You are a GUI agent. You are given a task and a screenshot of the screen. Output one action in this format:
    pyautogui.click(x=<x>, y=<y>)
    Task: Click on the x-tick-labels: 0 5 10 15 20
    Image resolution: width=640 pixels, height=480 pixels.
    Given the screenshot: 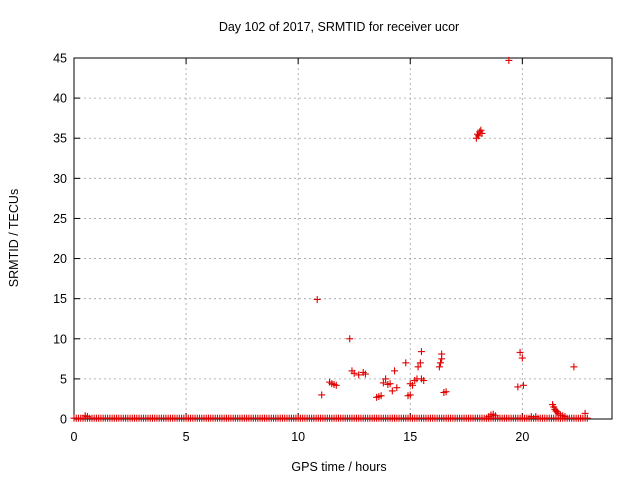 What is the action you would take?
    pyautogui.click(x=300, y=437)
    